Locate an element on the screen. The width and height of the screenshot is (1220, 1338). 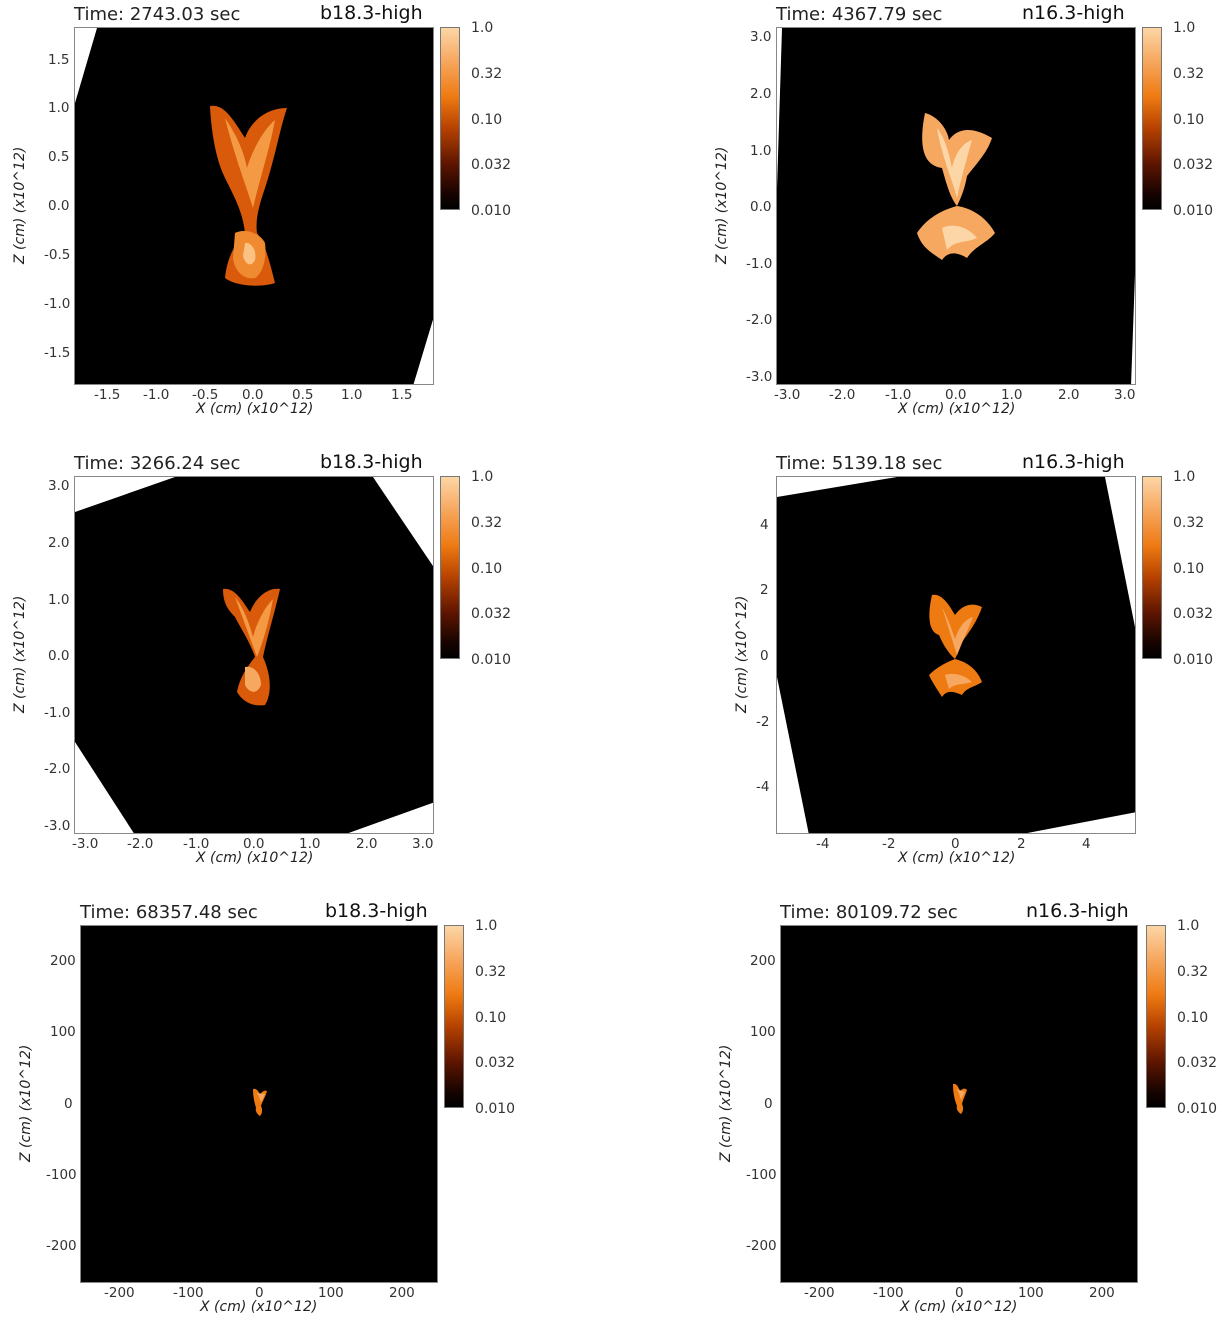
x-tick: 2 is located at coordinates (1021, 844).